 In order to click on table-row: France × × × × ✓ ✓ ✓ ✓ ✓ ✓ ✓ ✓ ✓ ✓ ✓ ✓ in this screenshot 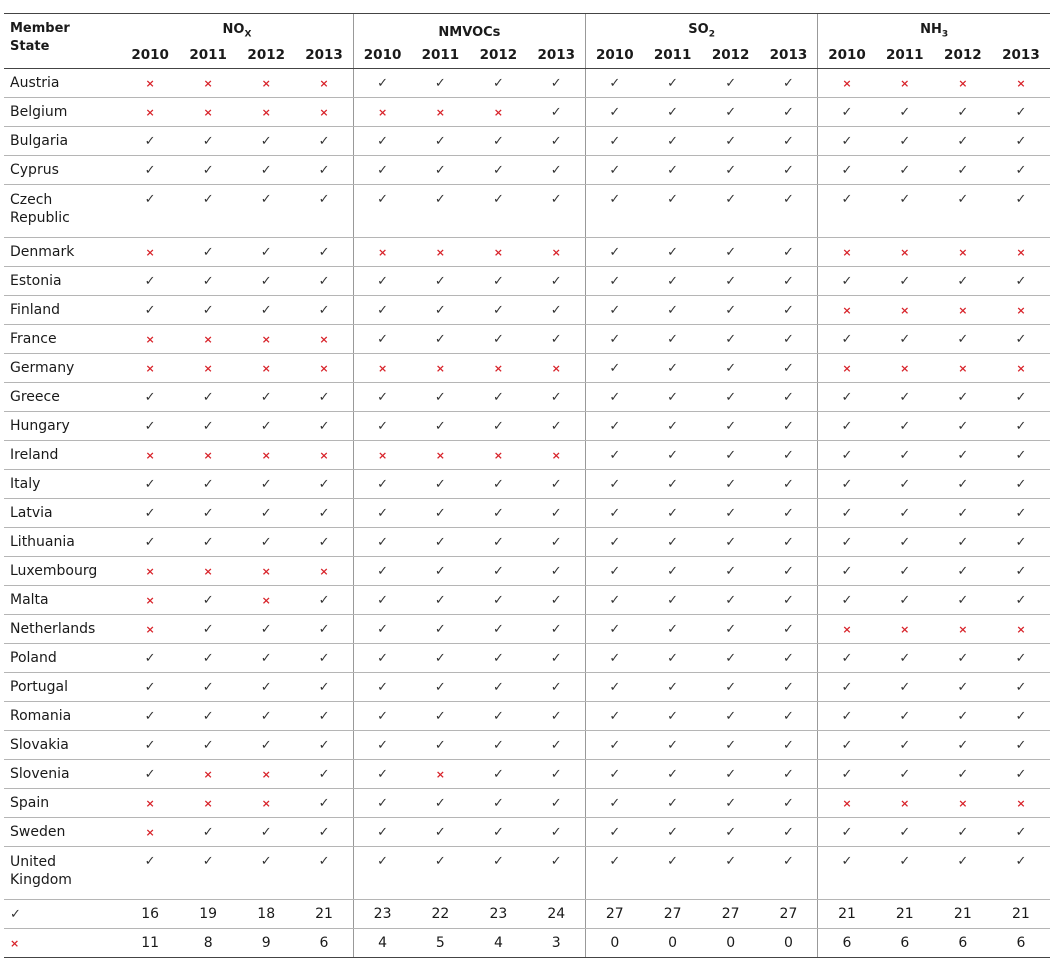, I will do `click(527, 339)`.